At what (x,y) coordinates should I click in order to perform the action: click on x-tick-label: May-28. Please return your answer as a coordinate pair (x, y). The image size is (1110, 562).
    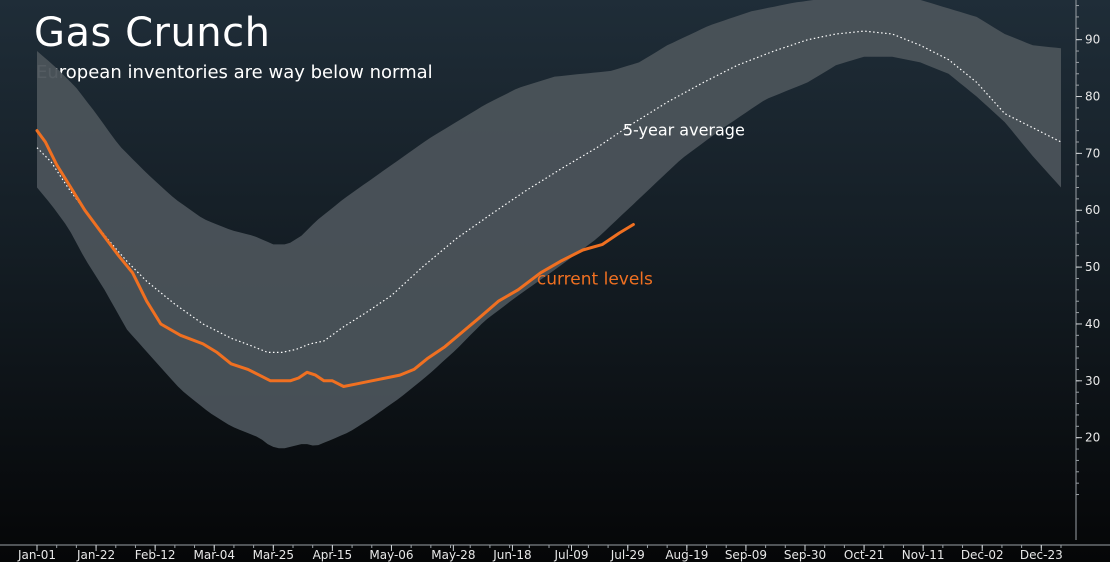
    Looking at the image, I should click on (453, 555).